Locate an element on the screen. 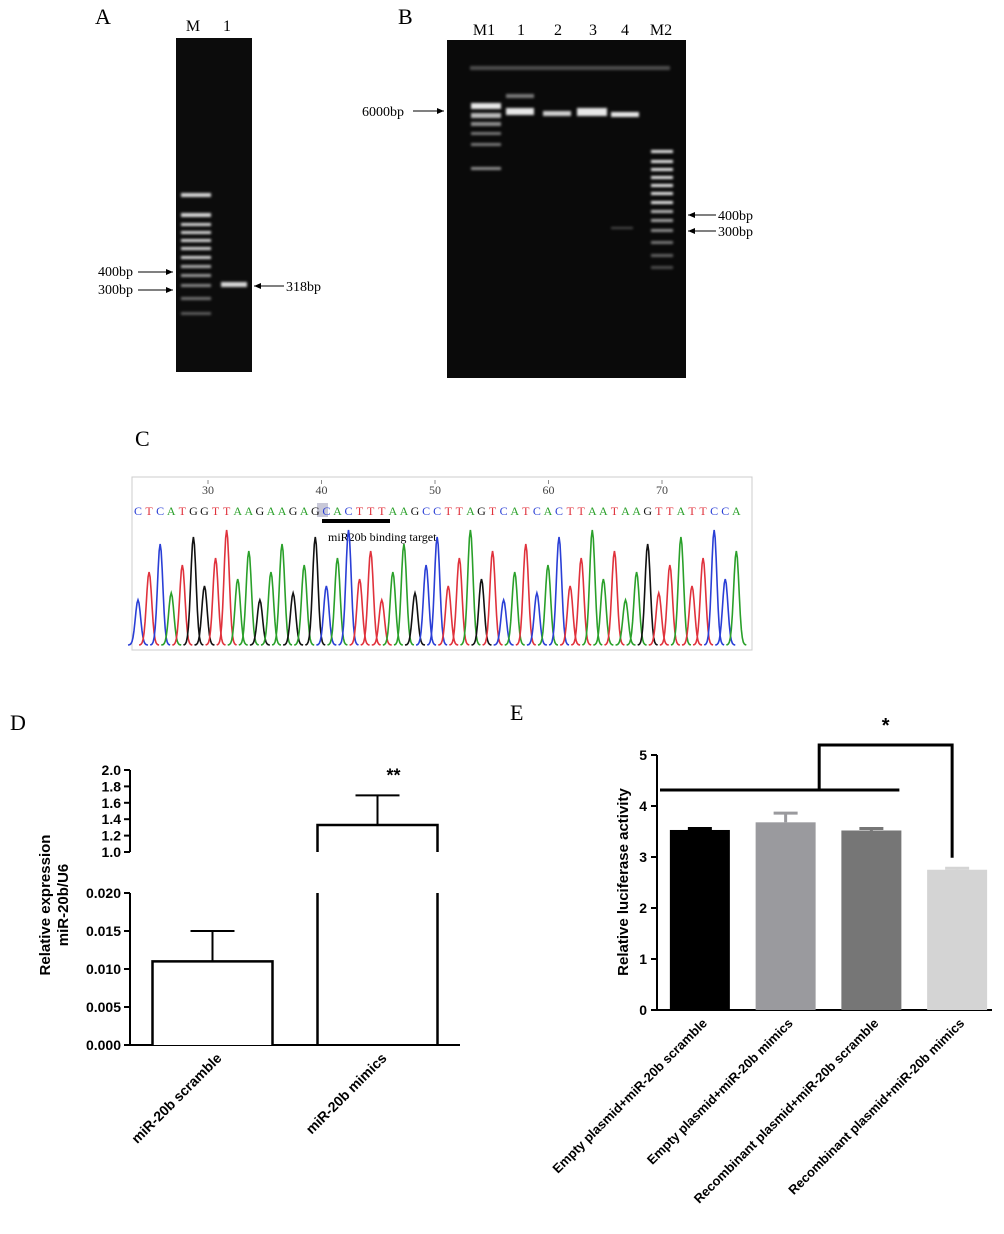 The width and height of the screenshot is (1004, 1234). y-tick-label: 2 is located at coordinates (643, 908).